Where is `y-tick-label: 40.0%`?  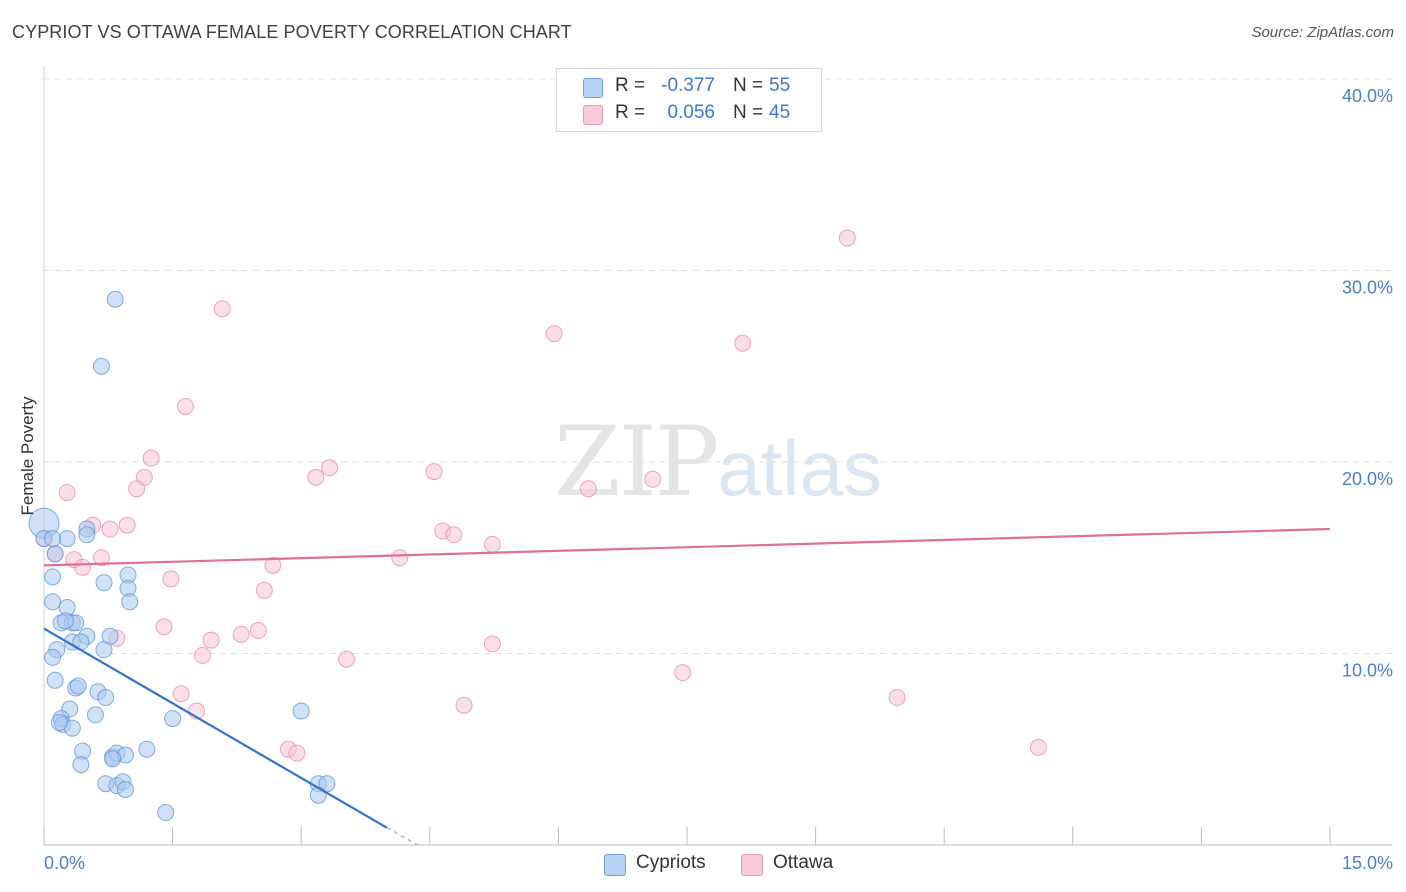 y-tick-label: 40.0% is located at coordinates (1367, 96).